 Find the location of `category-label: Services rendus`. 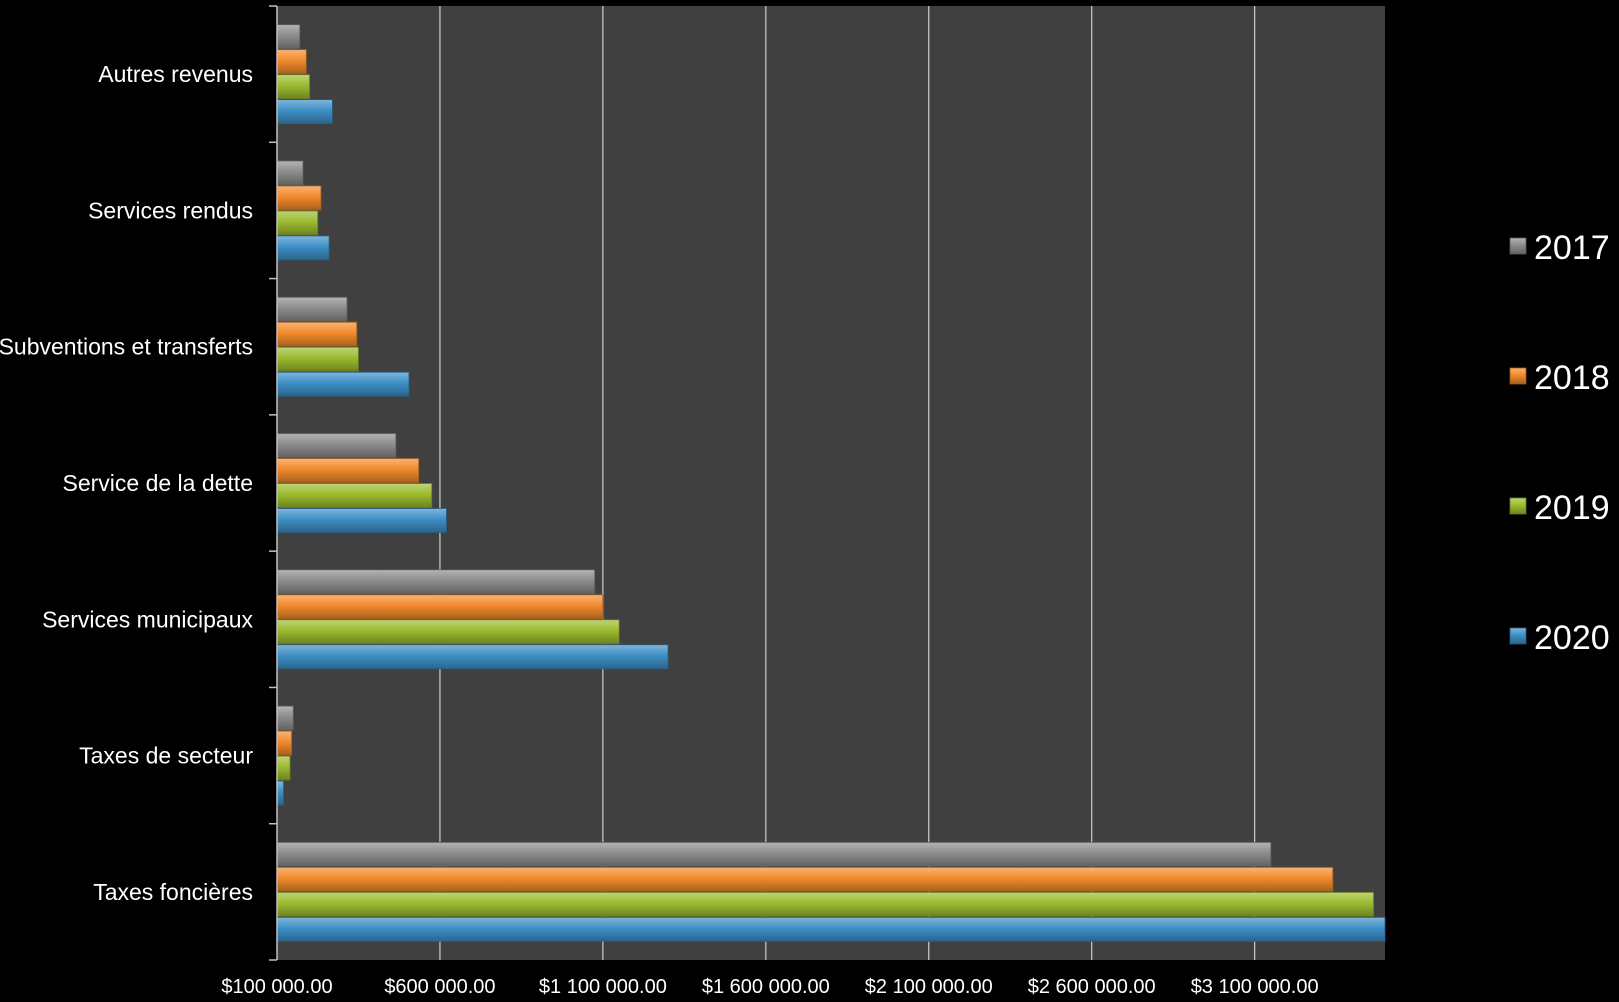

category-label: Services rendus is located at coordinates (170, 210).